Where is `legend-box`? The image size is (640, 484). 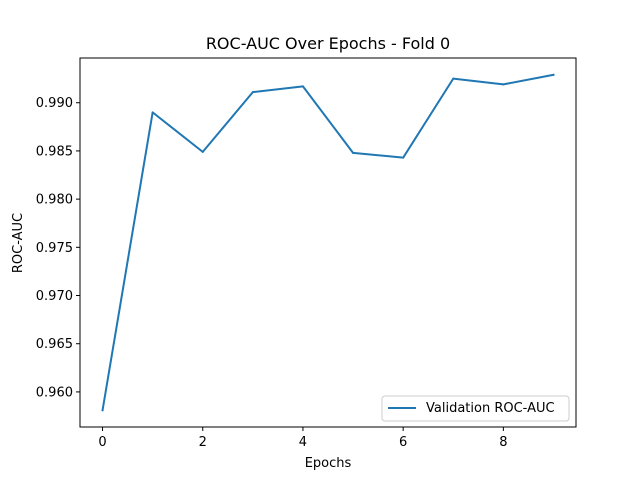
legend-box is located at coordinates (475, 408).